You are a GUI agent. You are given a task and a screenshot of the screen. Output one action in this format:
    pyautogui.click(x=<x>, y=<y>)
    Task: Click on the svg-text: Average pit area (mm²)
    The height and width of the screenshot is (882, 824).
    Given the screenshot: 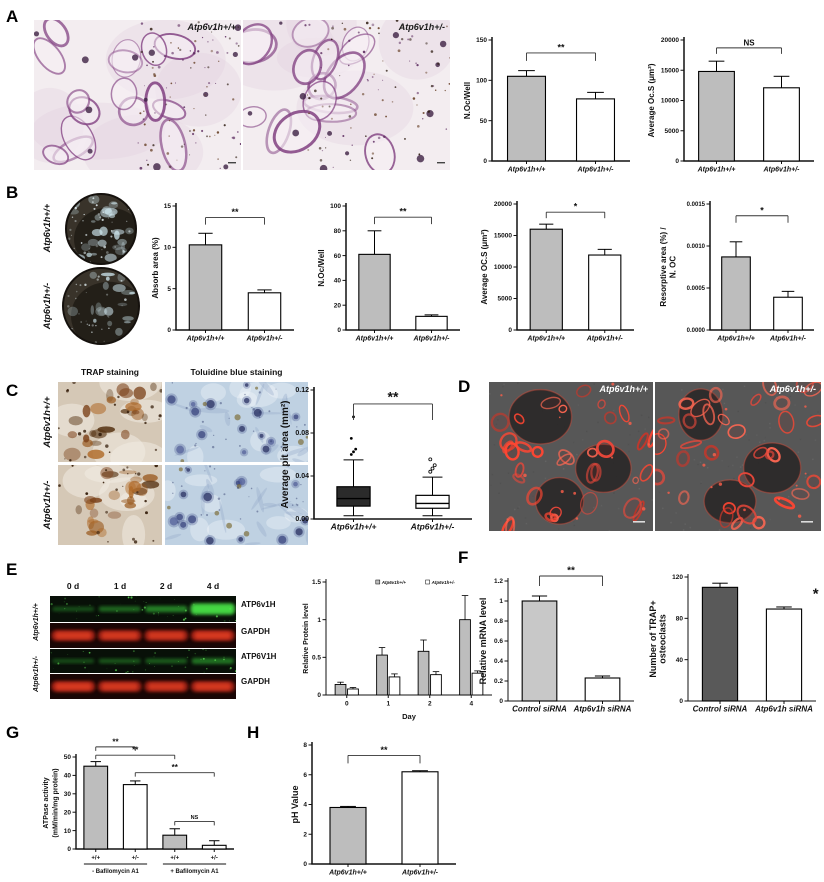 What is the action you would take?
    pyautogui.click(x=285, y=455)
    